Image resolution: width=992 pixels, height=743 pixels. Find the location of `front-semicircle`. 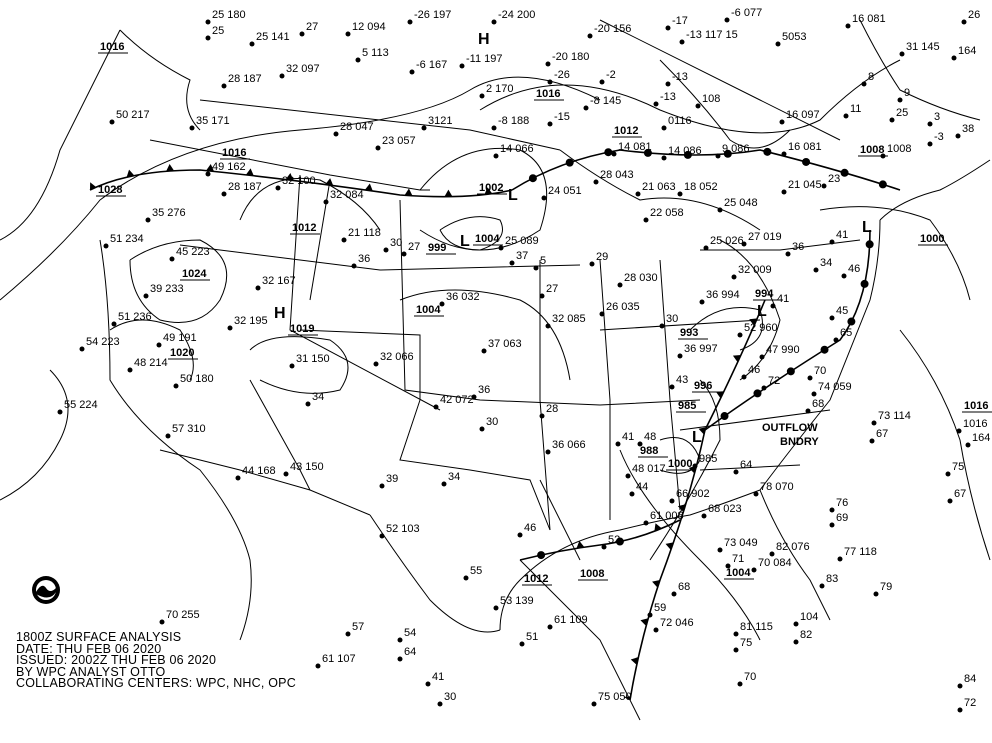

front-semicircle is located at coordinates (541, 555).